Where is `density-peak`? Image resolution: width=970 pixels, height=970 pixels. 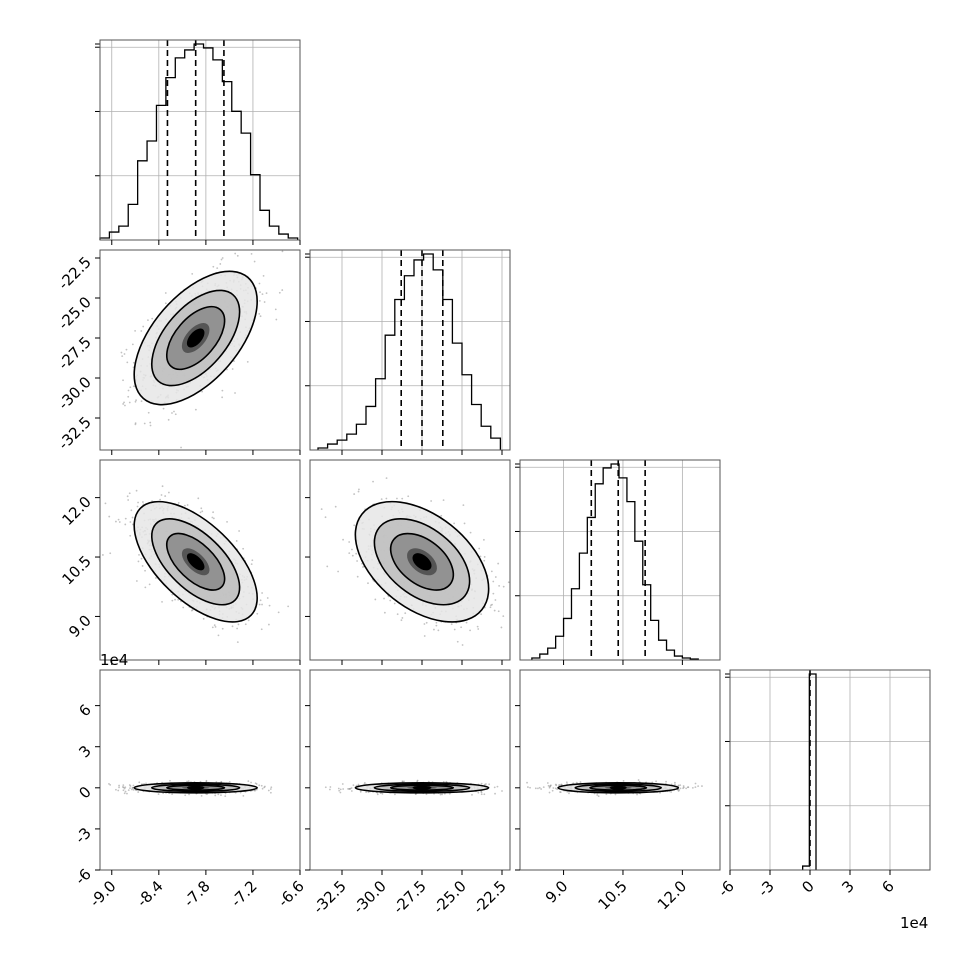 density-peak is located at coordinates (195, 562).